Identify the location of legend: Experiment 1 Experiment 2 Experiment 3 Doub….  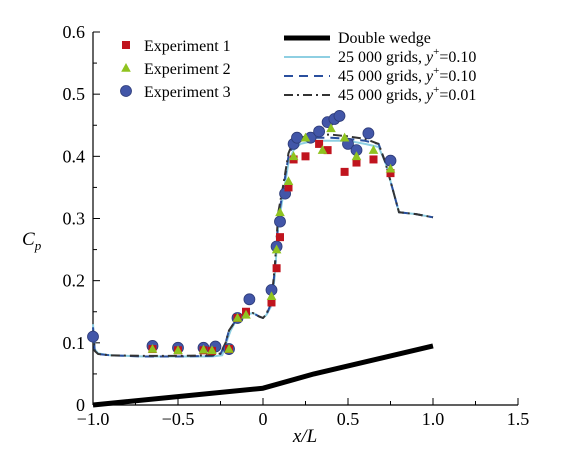
(298, 67).